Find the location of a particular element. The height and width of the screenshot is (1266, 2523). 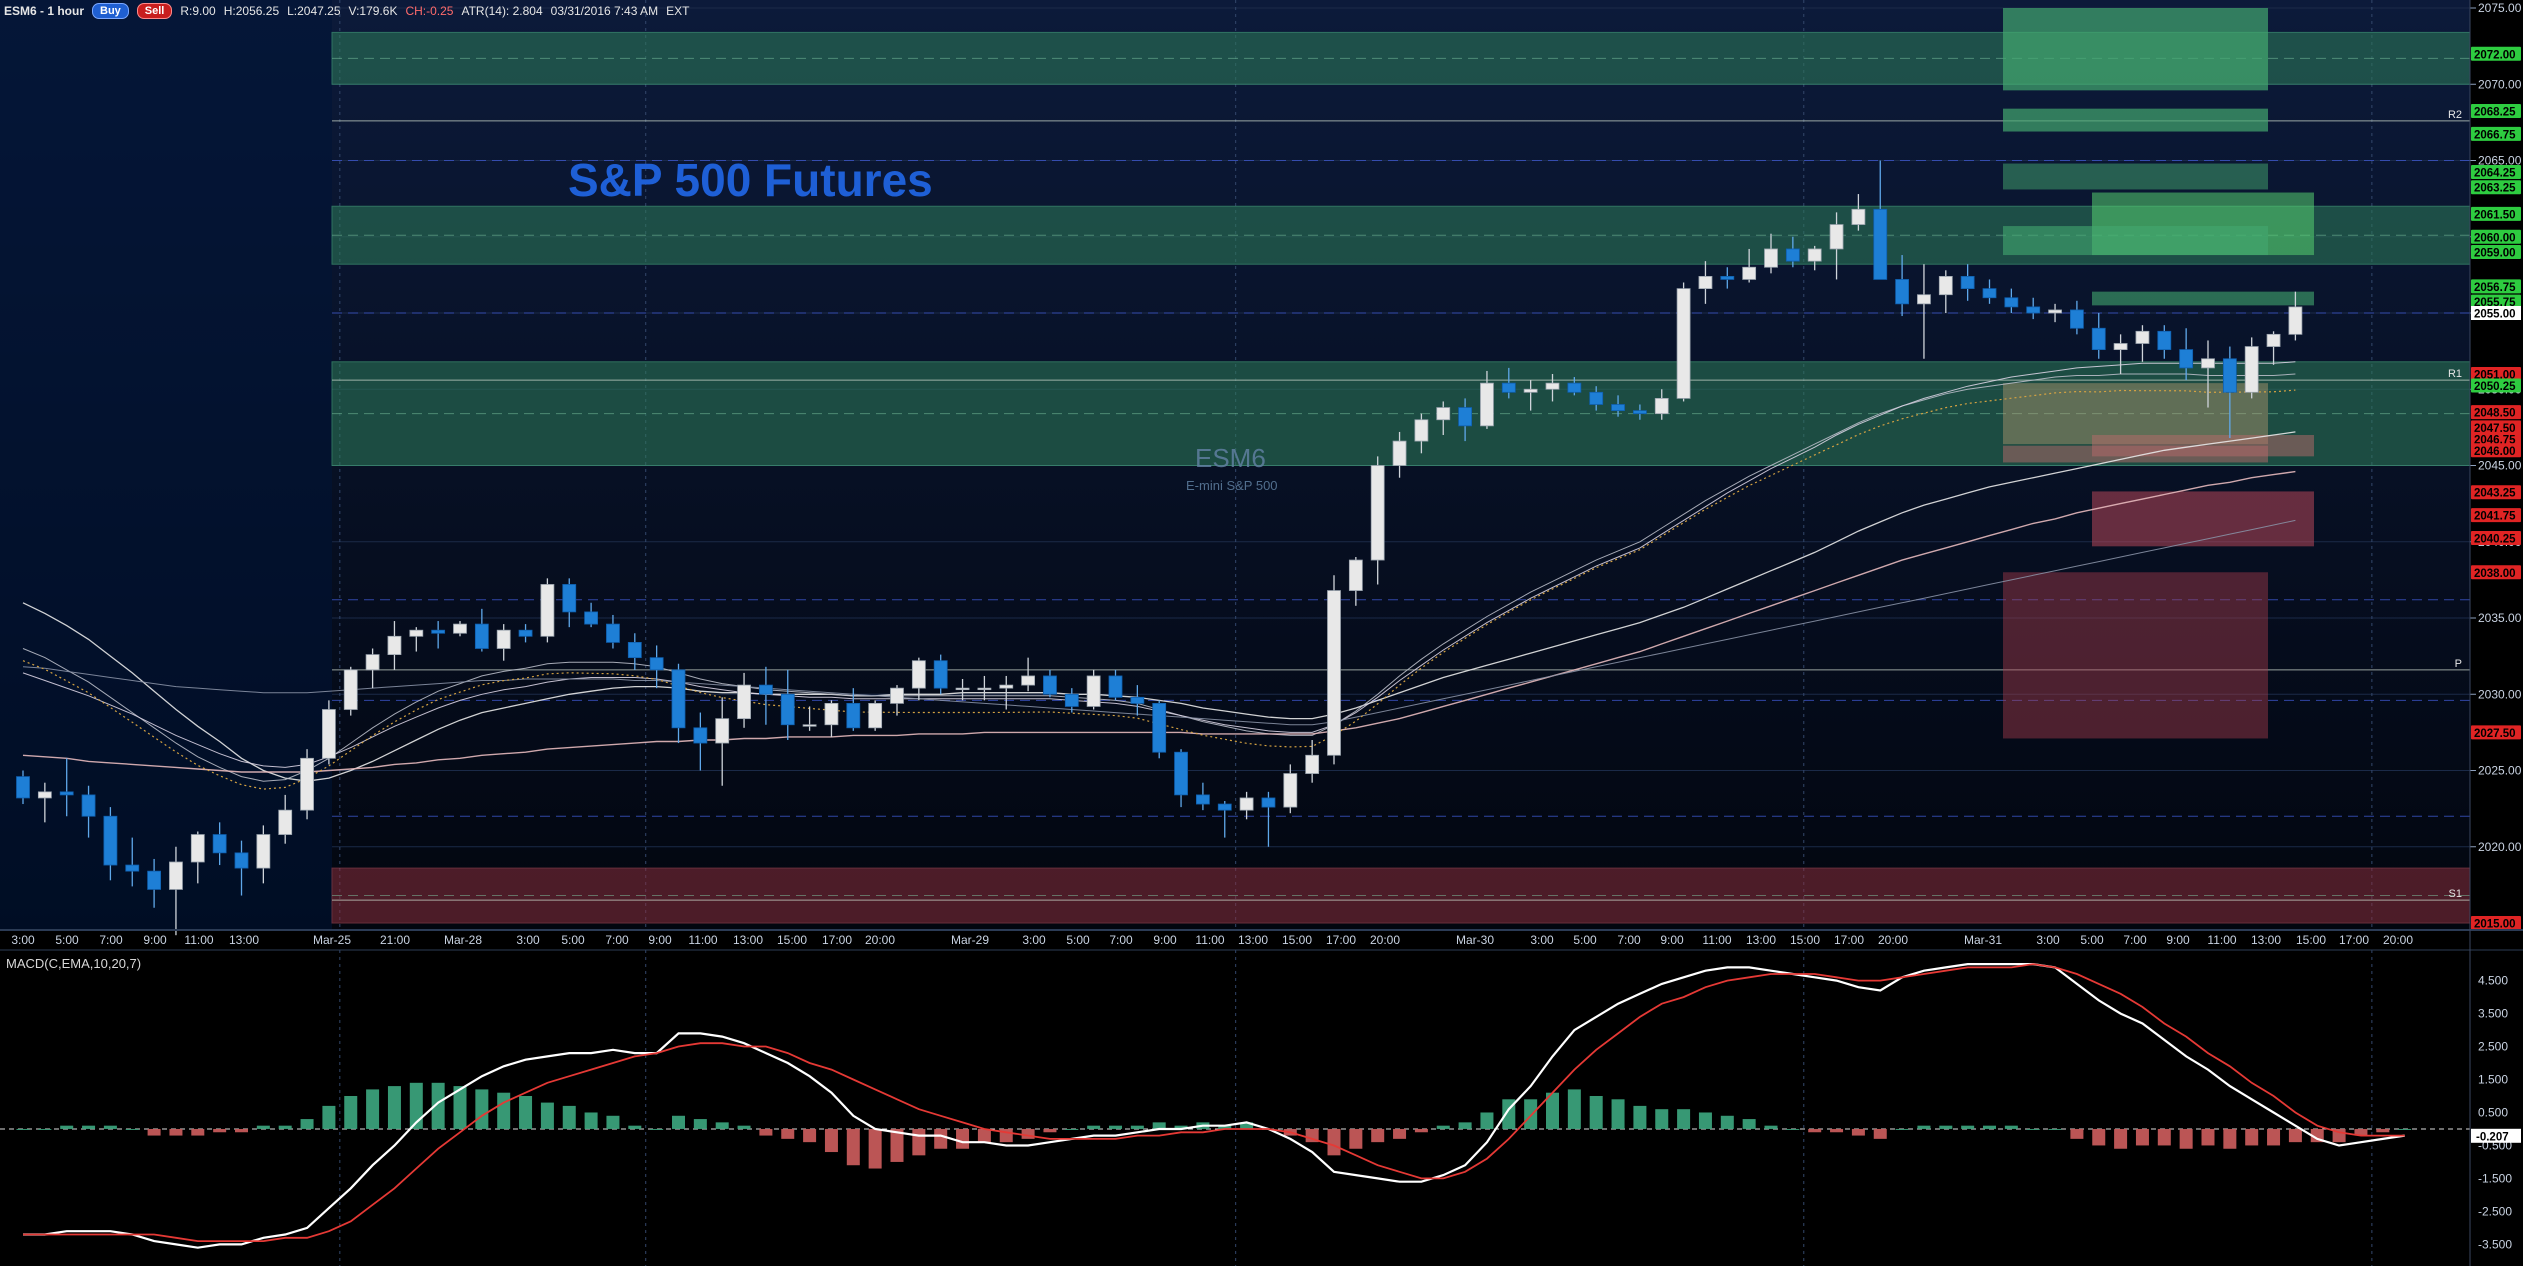

price-tag-label: 2048.50 is located at coordinates (2495, 414).